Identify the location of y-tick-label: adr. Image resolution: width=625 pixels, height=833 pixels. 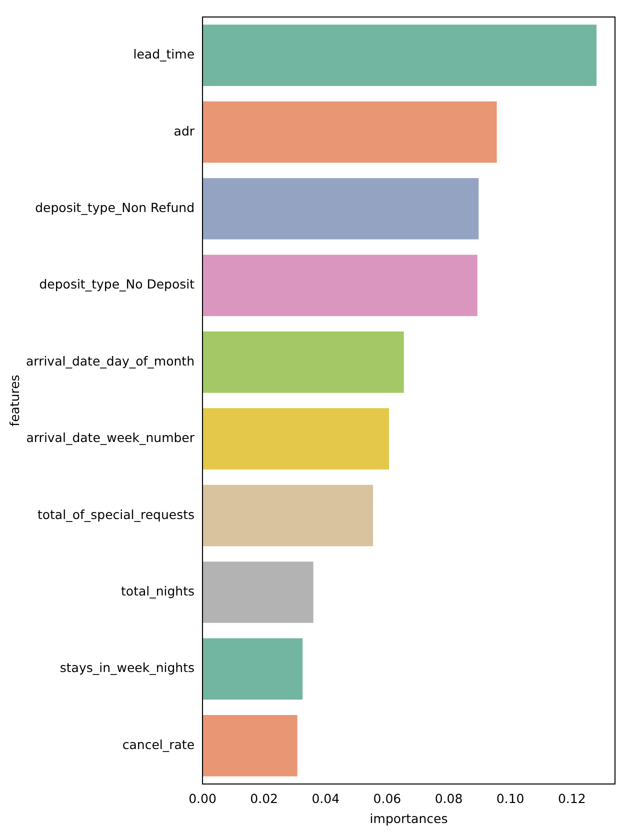
(185, 130).